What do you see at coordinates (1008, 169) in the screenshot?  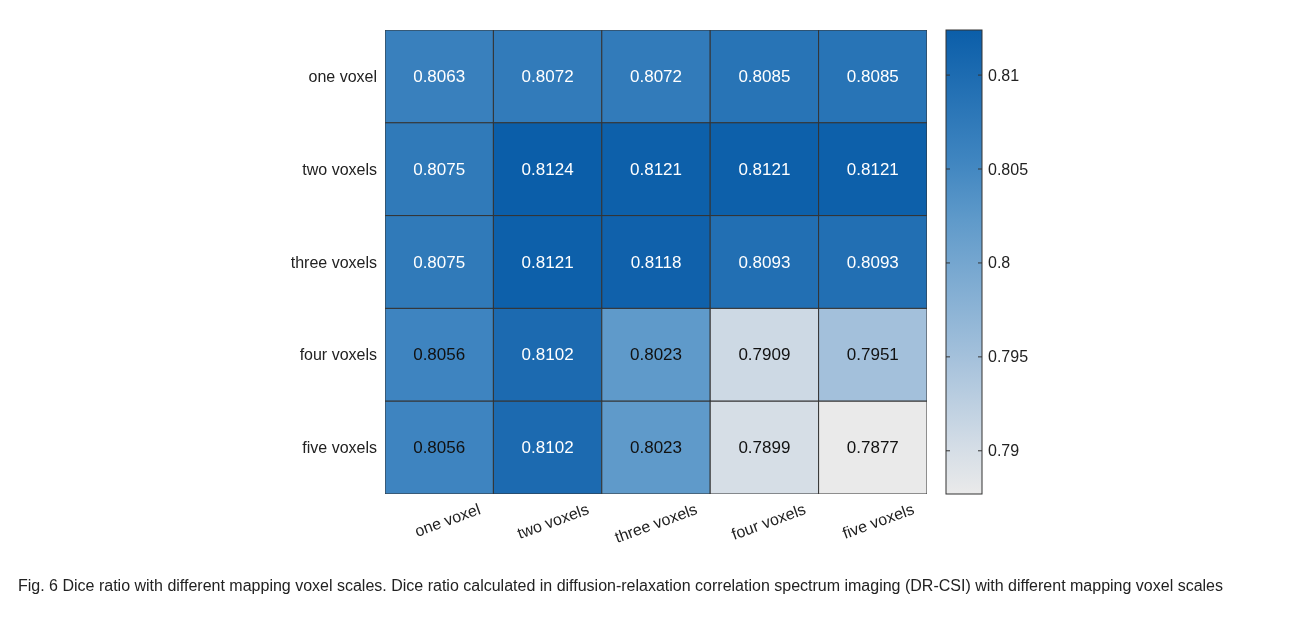 I see `color-bar-label: 0.805` at bounding box center [1008, 169].